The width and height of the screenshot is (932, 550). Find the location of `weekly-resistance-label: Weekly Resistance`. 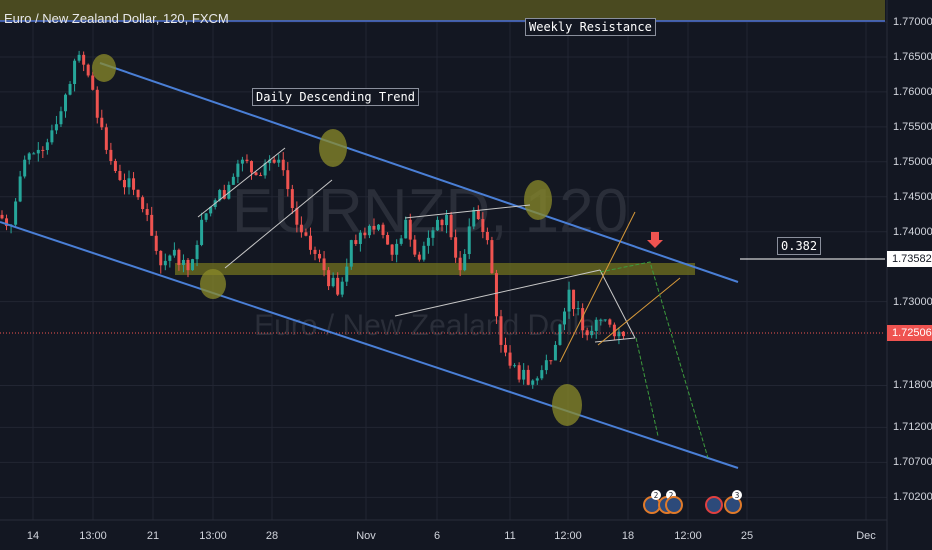

weekly-resistance-label: Weekly Resistance is located at coordinates (590, 27).